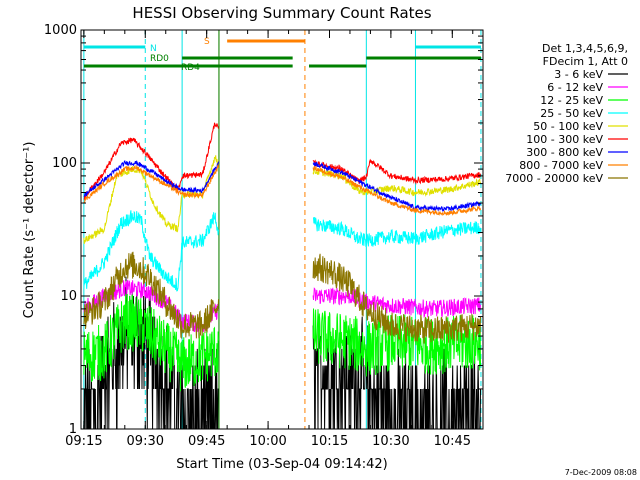 Image resolution: width=640 pixels, height=480 pixels. I want to click on legend-label-8: 7000 - 20000 keV, so click(554, 178).